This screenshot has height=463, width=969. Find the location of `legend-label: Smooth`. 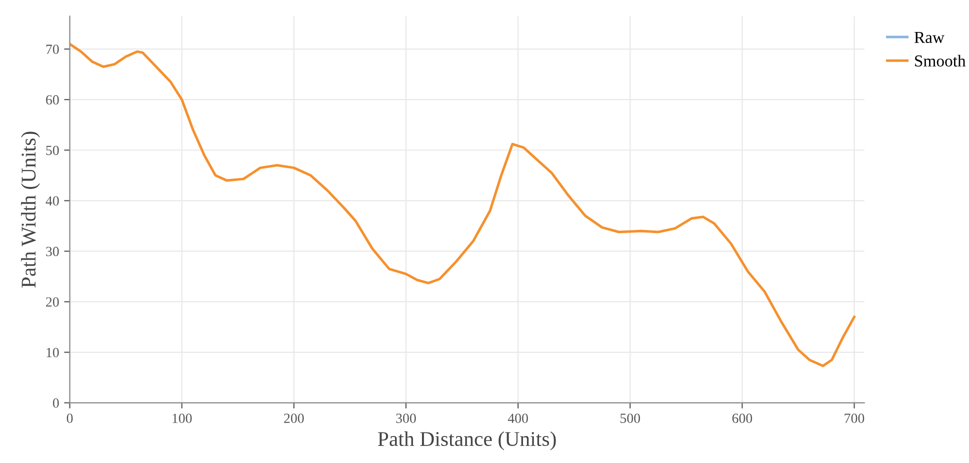

legend-label: Smooth is located at coordinates (940, 60).